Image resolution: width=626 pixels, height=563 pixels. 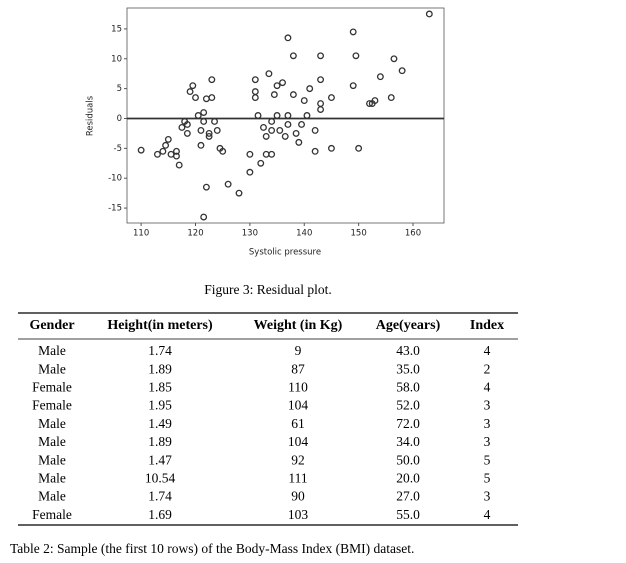 I want to click on table-cell: 55.0, so click(x=408, y=514).